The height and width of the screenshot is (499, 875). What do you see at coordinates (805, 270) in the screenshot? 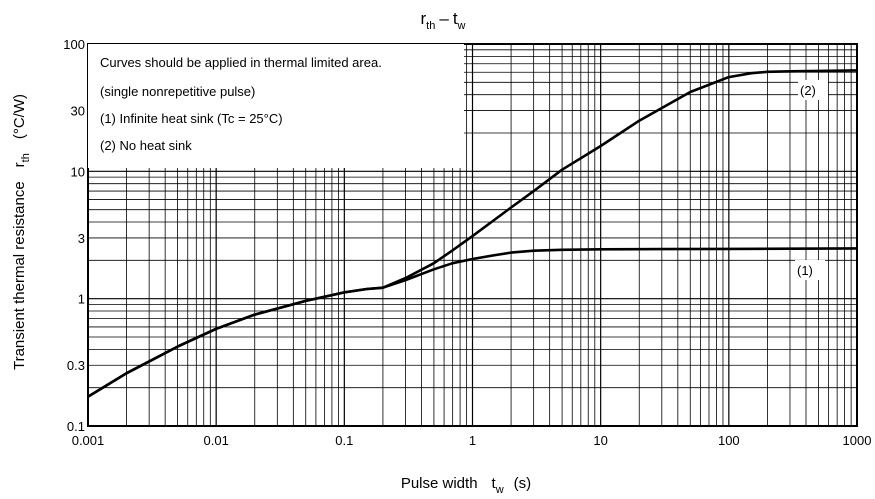
I see `svg-text: (1)` at bounding box center [805, 270].